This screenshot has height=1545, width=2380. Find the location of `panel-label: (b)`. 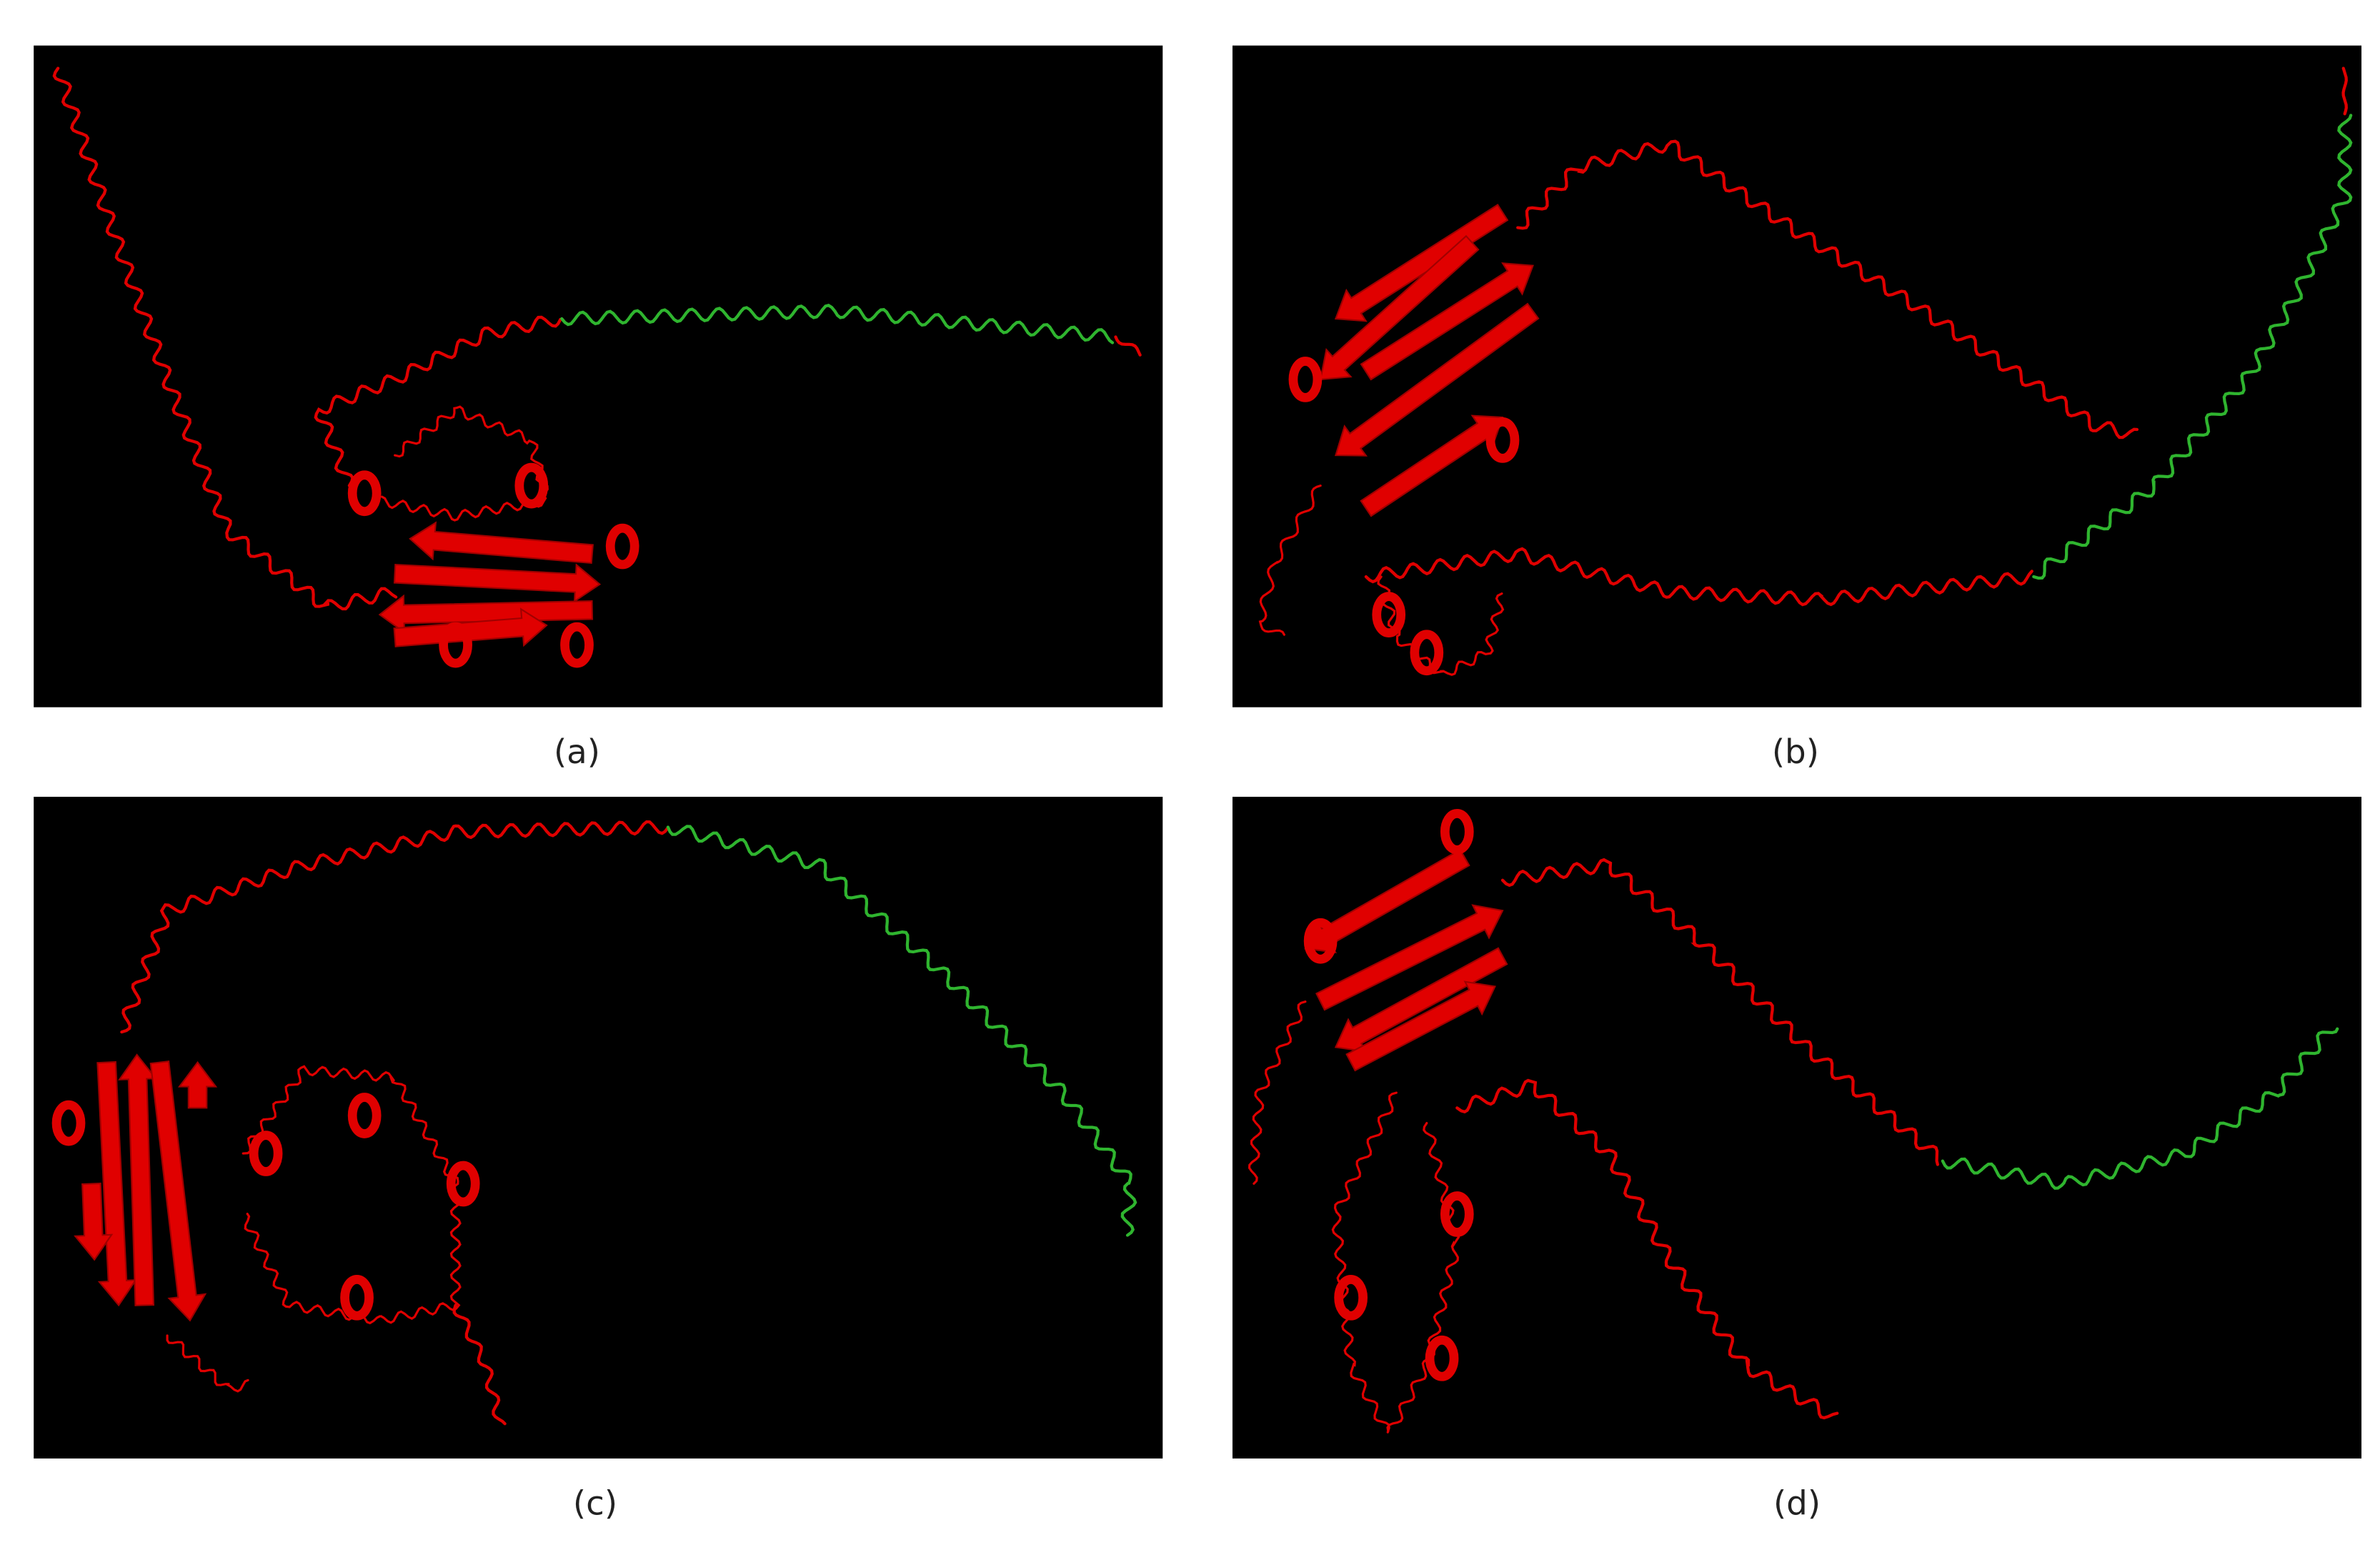

panel-label: (b) is located at coordinates (1795, 753).